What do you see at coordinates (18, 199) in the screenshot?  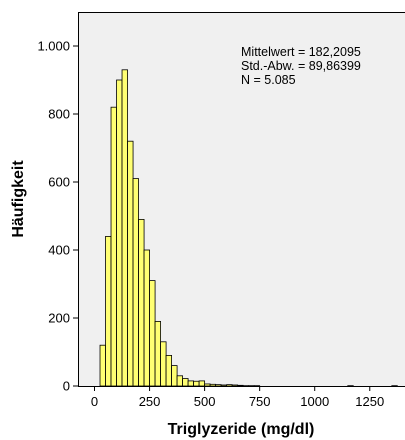 I see `y-axis-title: Häufigkeit` at bounding box center [18, 199].